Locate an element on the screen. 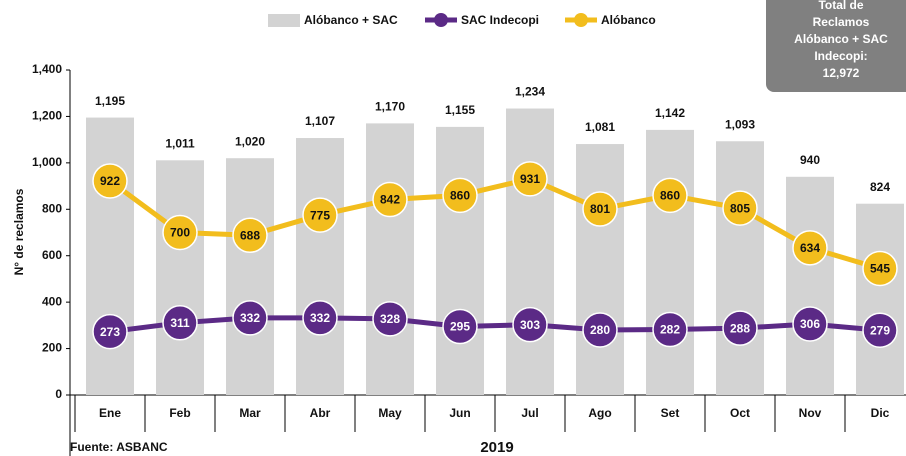 The width and height of the screenshot is (906, 456). point-value-label: 922 is located at coordinates (110, 181).